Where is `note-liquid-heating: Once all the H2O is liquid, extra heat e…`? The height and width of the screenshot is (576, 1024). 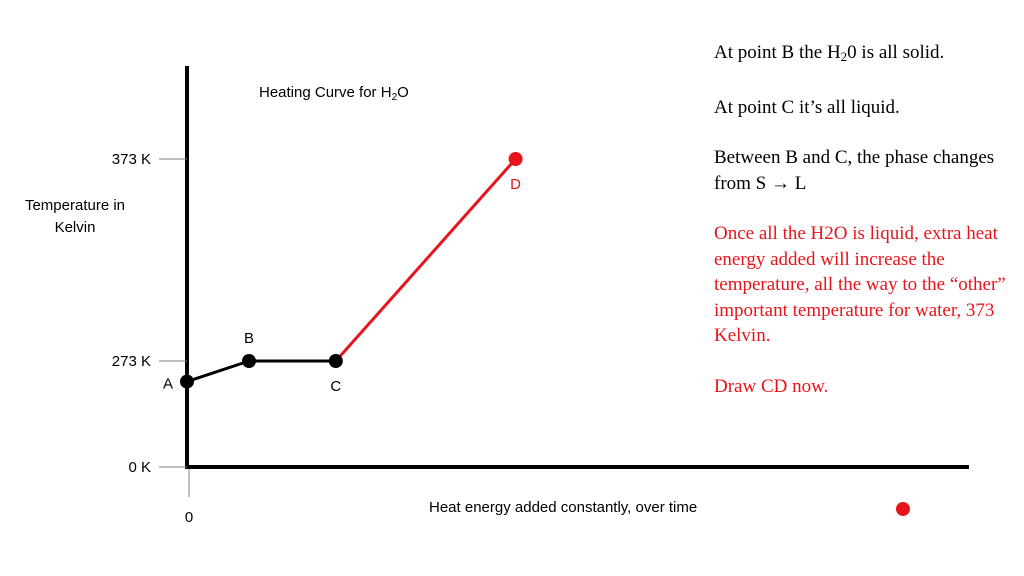 note-liquid-heating: Once all the H2O is liquid, extra heat e… is located at coordinates (860, 284).